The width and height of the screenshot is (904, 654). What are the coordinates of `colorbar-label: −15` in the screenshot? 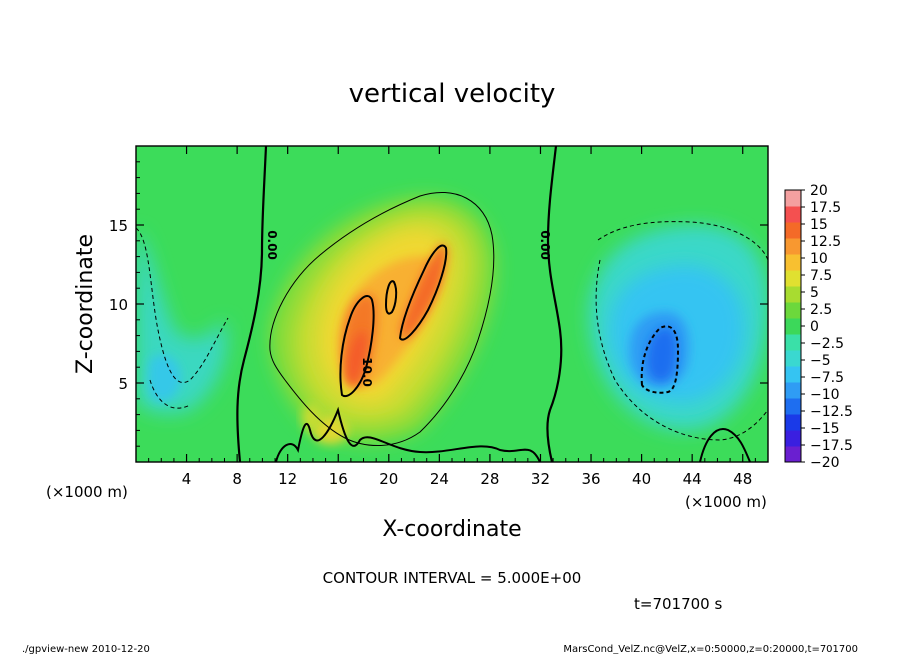 It's located at (825, 429).